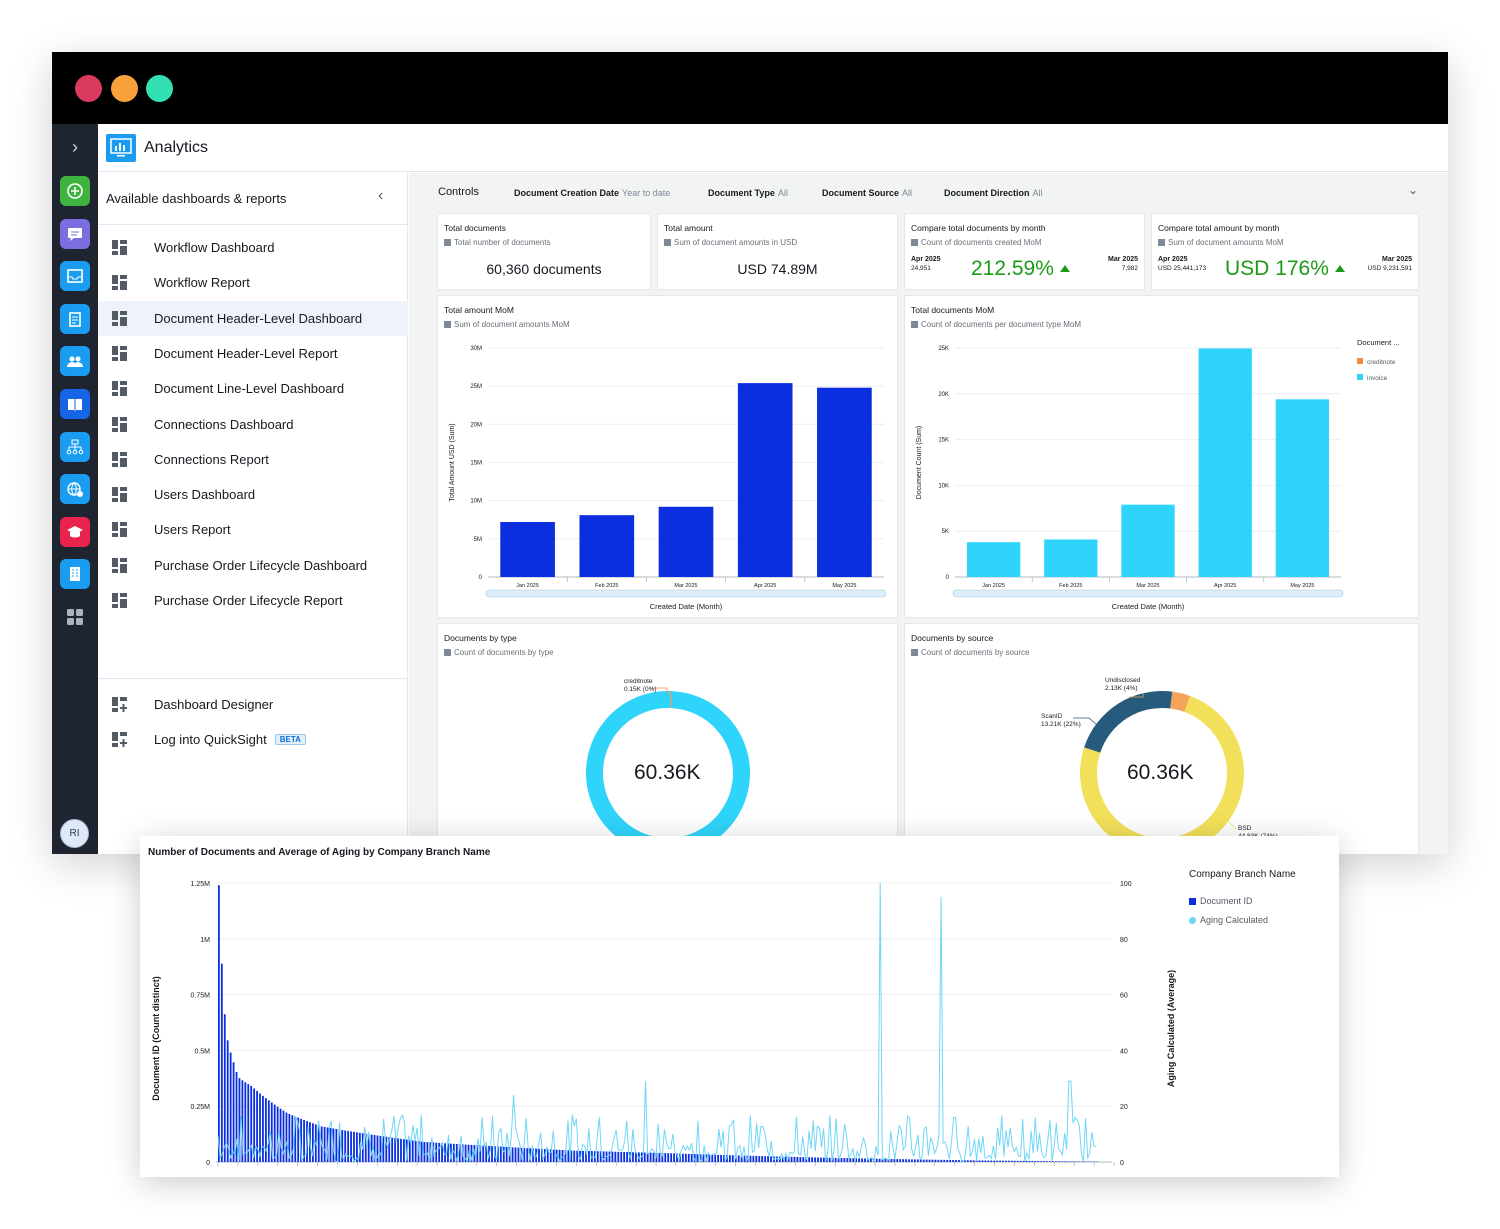 This screenshot has width=1500, height=1229. Describe the element at coordinates (75, 191) in the screenshot. I see `add-icon` at that location.